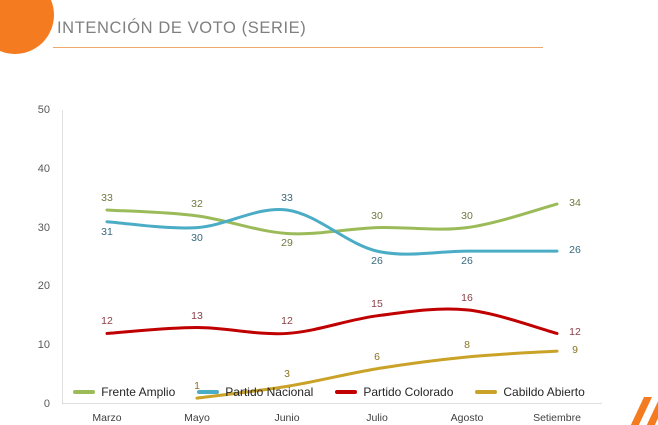  What do you see at coordinates (628, 406) in the screenshot?
I see `orange-slash-icon` at bounding box center [628, 406].